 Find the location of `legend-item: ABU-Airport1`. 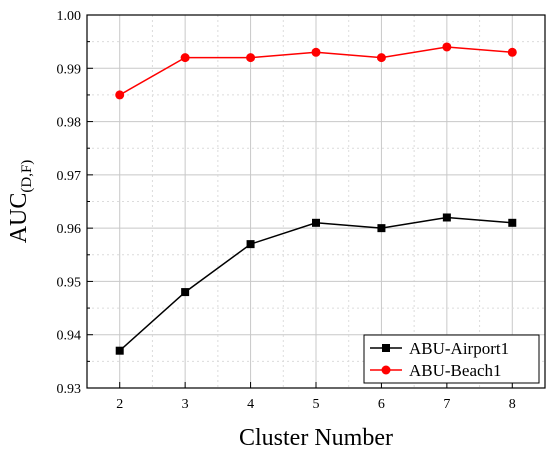

legend-item: ABU-Airport1 is located at coordinates (439, 348).